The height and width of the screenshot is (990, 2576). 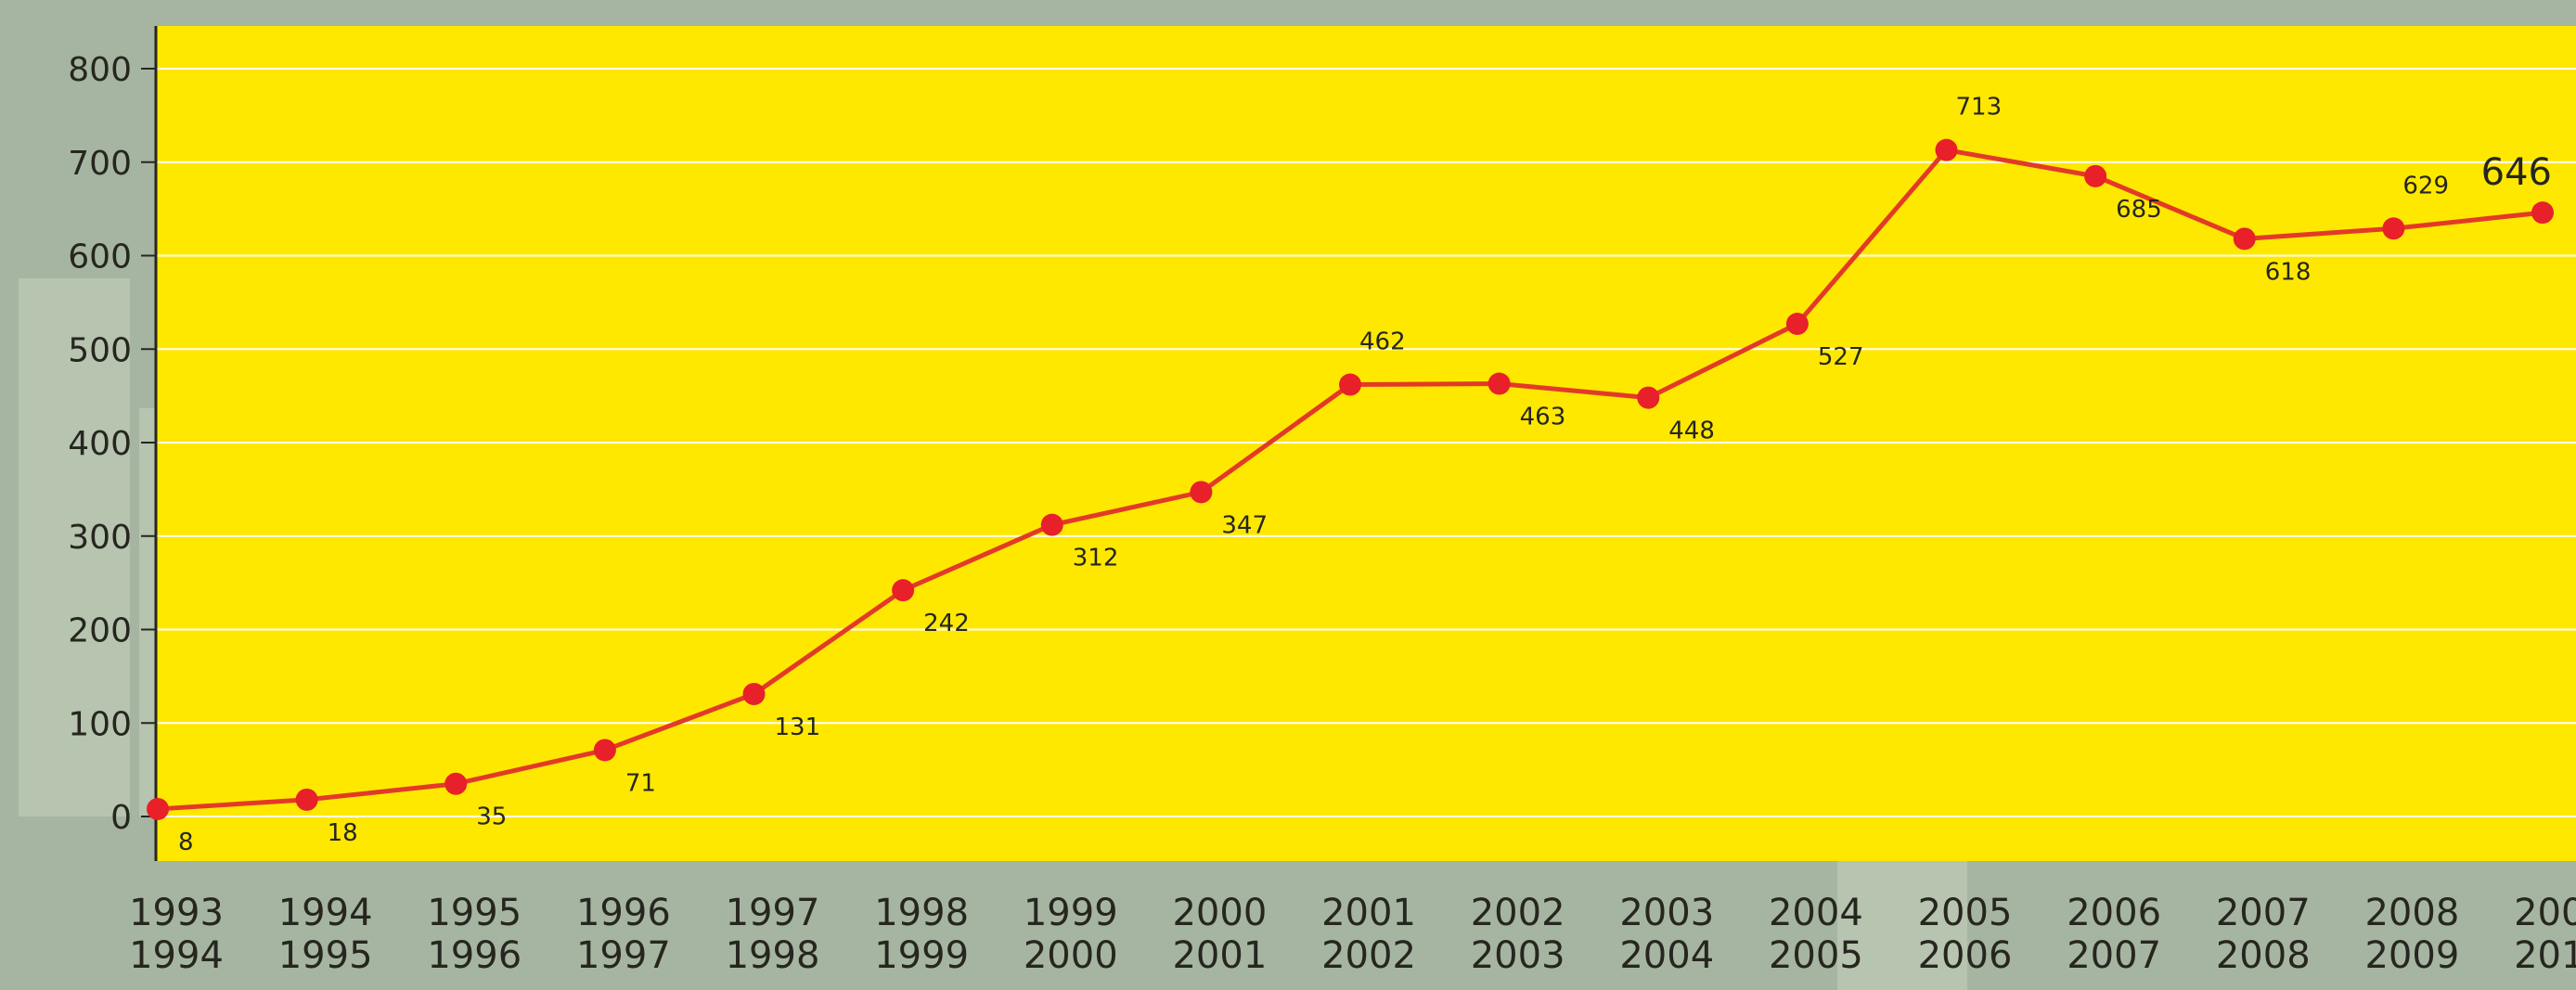 I want to click on y-tick-label-100: 100, so click(x=100, y=724).